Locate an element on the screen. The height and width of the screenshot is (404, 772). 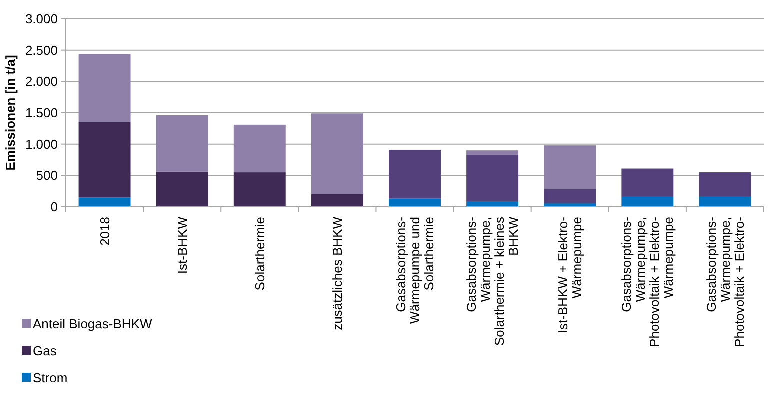
y-tick-label: 1.000 is located at coordinates (41, 144).